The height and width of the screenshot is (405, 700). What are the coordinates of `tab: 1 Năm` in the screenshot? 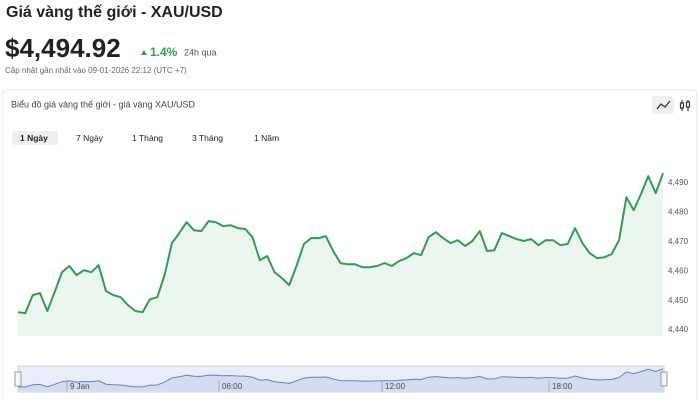 It's located at (266, 138).